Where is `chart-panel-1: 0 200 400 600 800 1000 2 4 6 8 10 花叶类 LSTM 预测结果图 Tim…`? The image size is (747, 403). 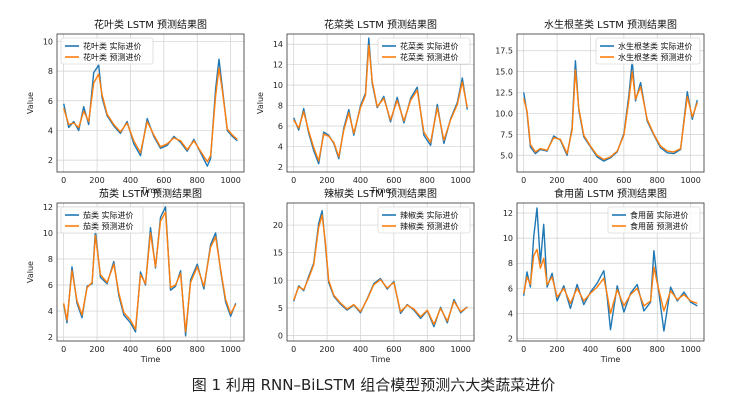
chart-panel-1: 0 200 400 600 800 1000 2 4 6 8 10 花叶类 LSTM 预测结果图 Tim… is located at coordinates (135, 106).